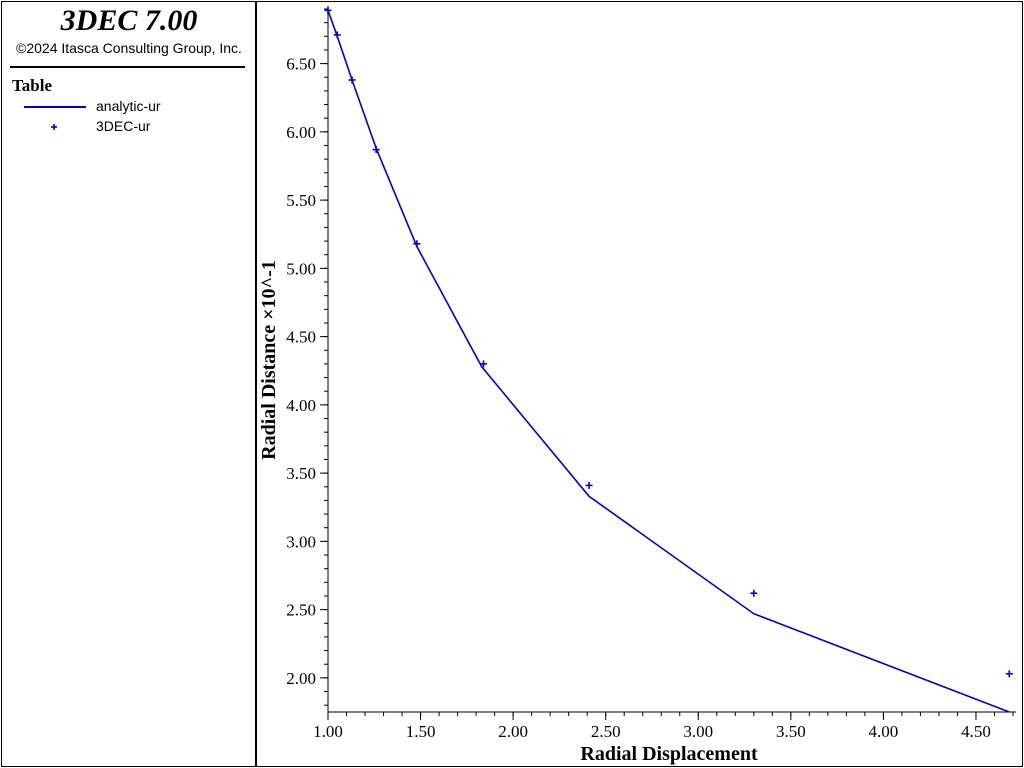  I want to click on legend-title: Table, so click(32, 85).